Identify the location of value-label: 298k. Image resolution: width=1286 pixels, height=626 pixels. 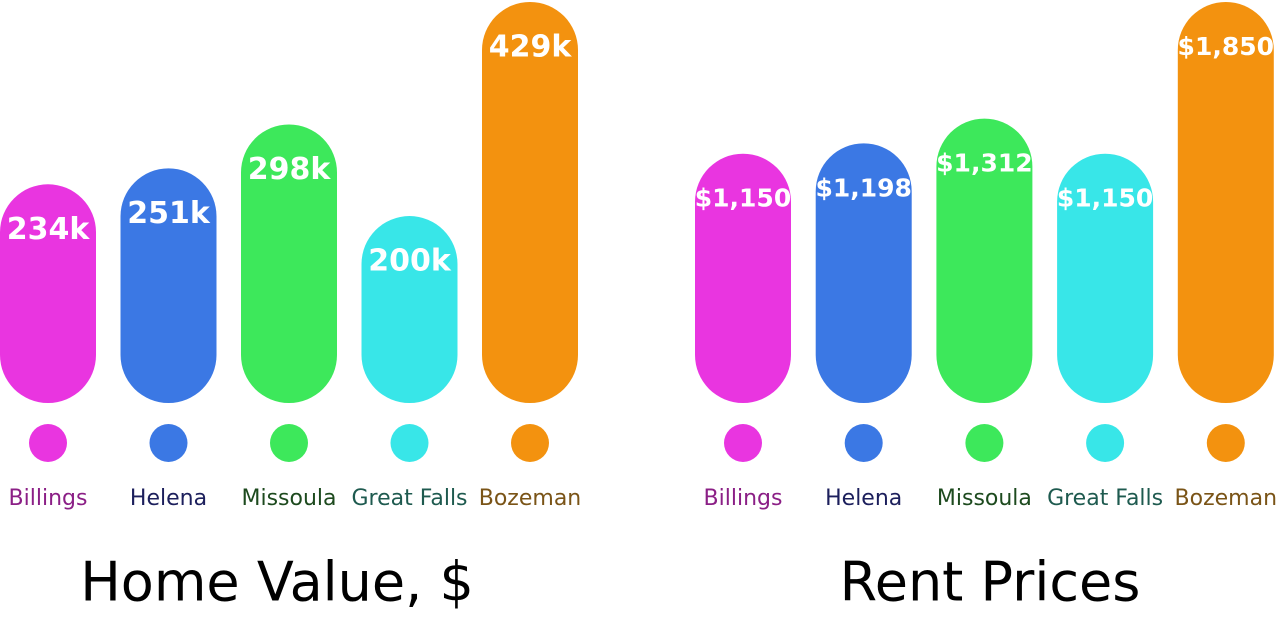
(290, 169).